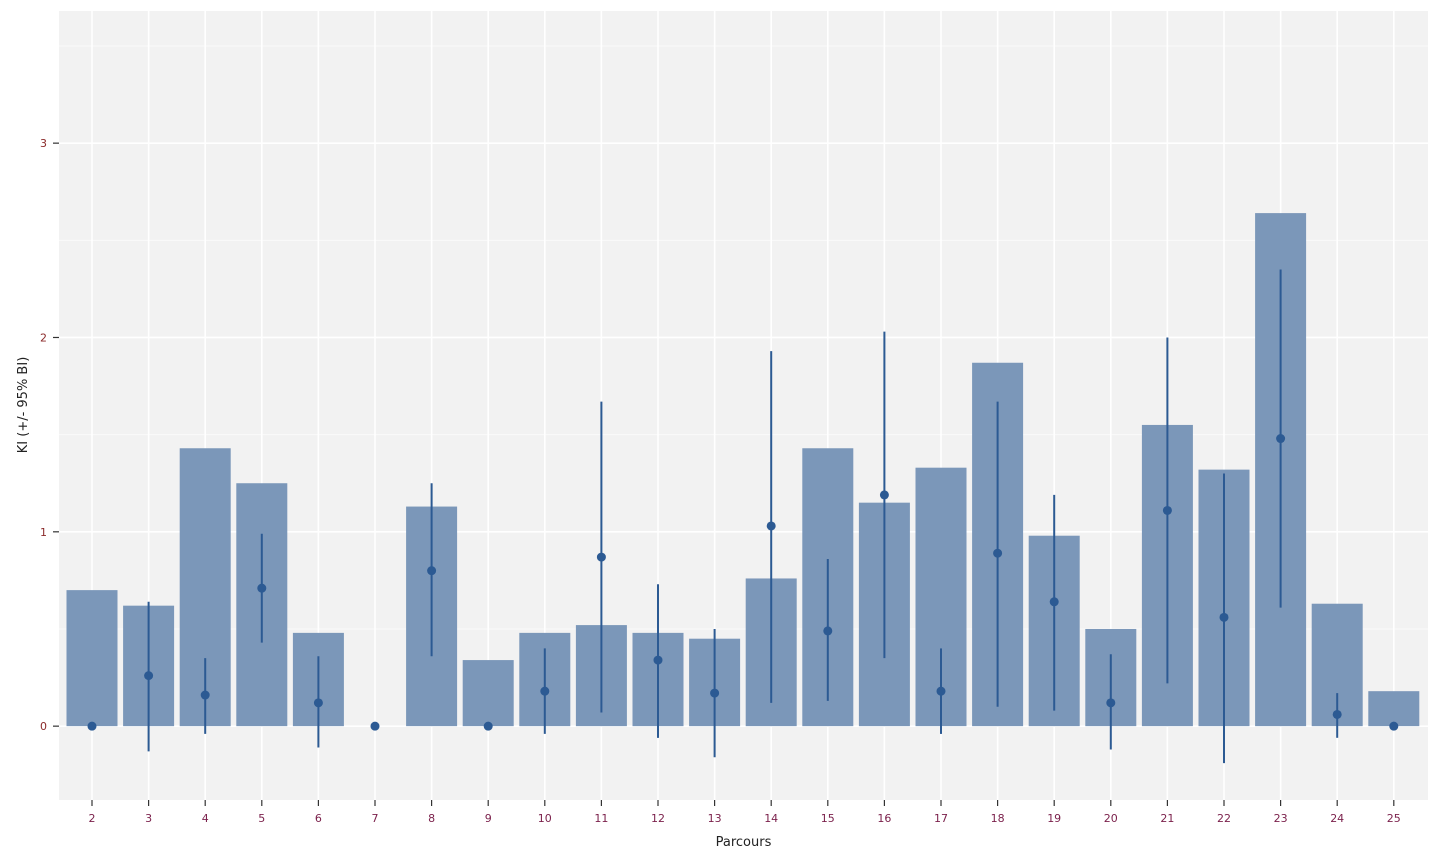  Describe the element at coordinates (1281, 818) in the screenshot. I see `x-tick-label: 23` at that location.